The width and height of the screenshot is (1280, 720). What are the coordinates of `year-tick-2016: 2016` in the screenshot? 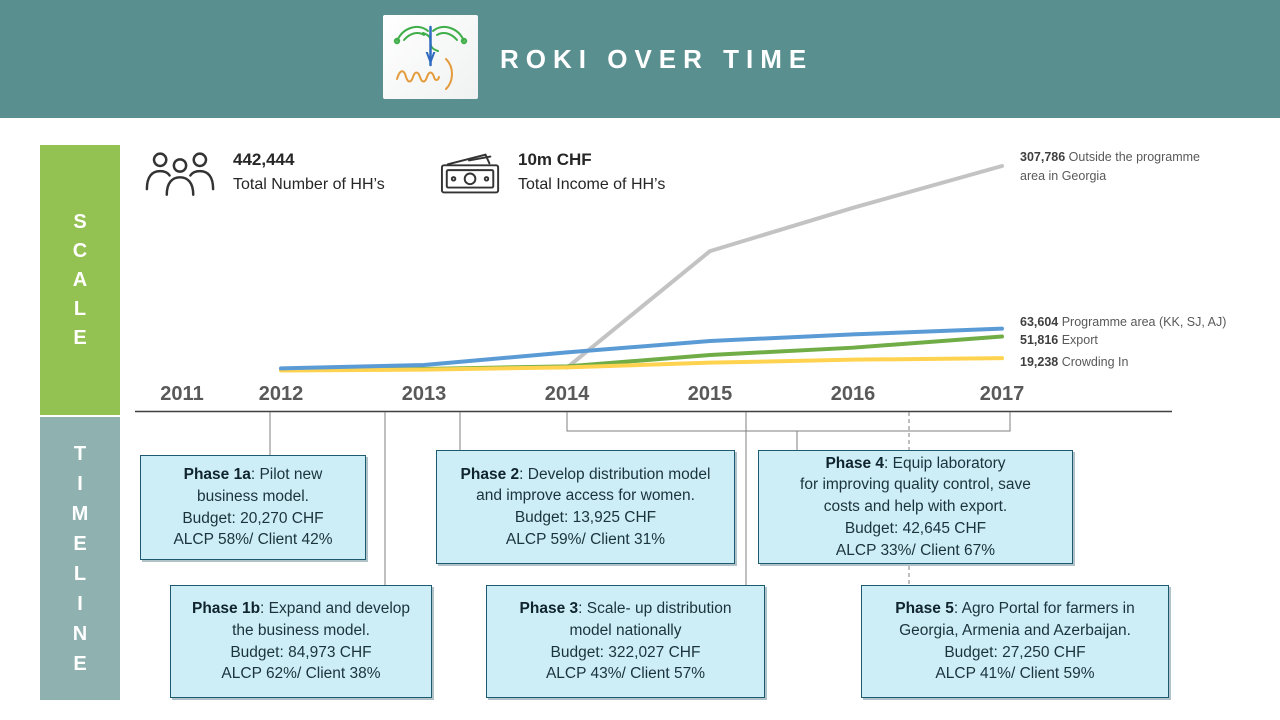 It's located at (853, 394).